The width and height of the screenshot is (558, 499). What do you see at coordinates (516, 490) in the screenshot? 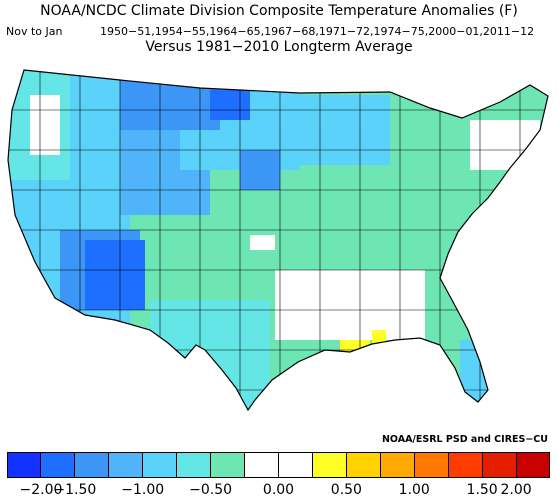
I see `colorbar-tick-label: 2.00` at bounding box center [516, 490].